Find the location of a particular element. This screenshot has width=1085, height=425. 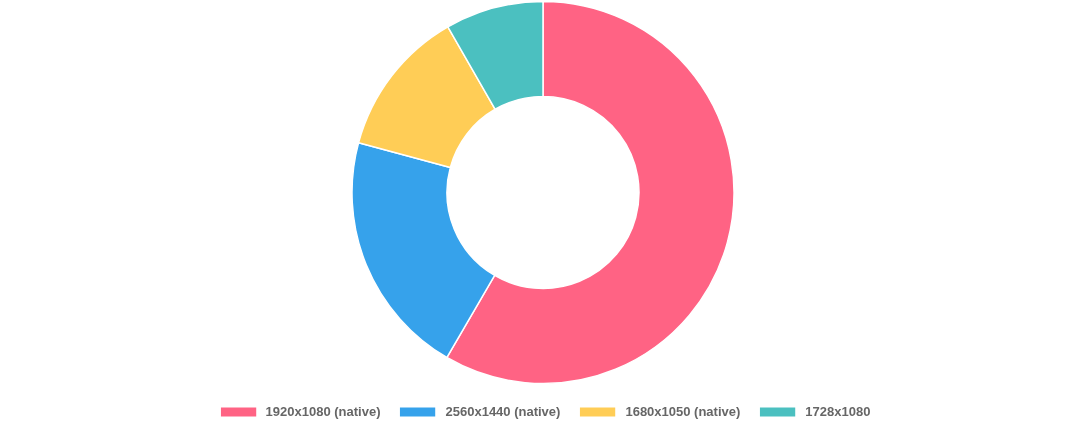

legend-label: 1680x1050 (native) is located at coordinates (683, 411).